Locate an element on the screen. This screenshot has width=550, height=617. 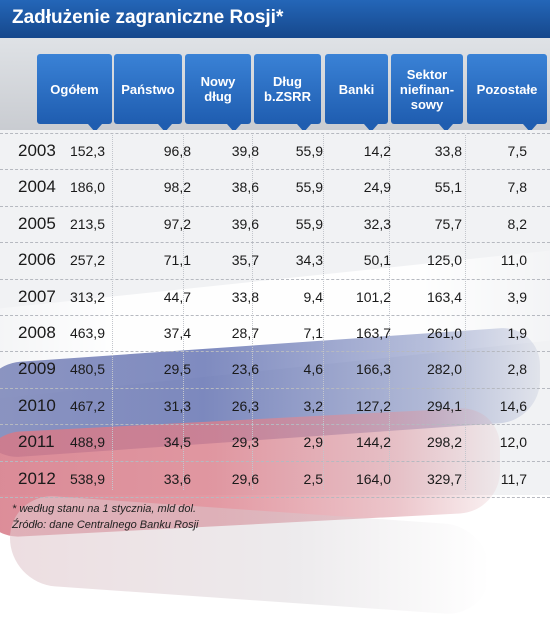
row-year-label: 2010 is located at coordinates (37, 405).